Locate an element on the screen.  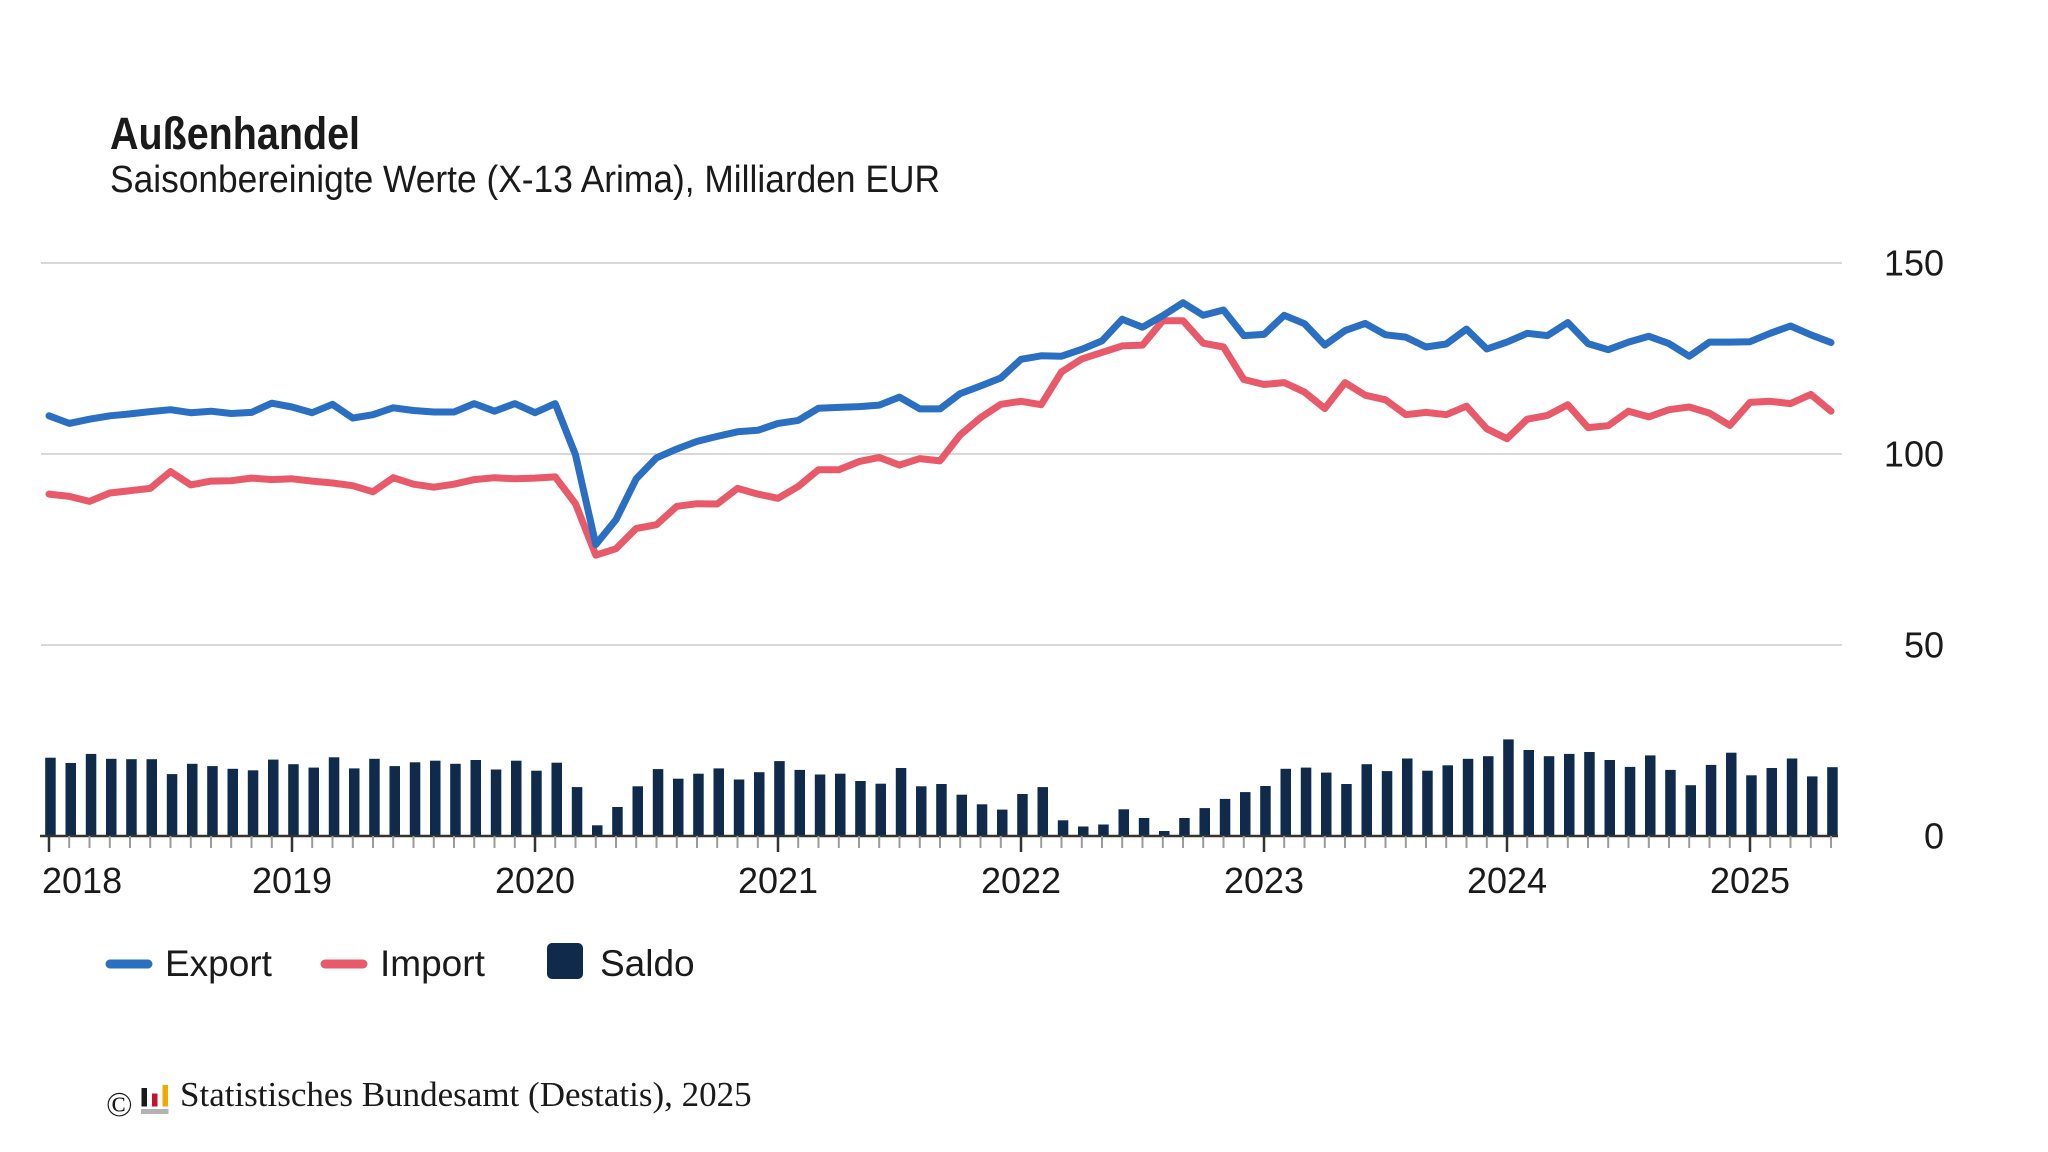
svg-text: 100 is located at coordinates (1914, 454).